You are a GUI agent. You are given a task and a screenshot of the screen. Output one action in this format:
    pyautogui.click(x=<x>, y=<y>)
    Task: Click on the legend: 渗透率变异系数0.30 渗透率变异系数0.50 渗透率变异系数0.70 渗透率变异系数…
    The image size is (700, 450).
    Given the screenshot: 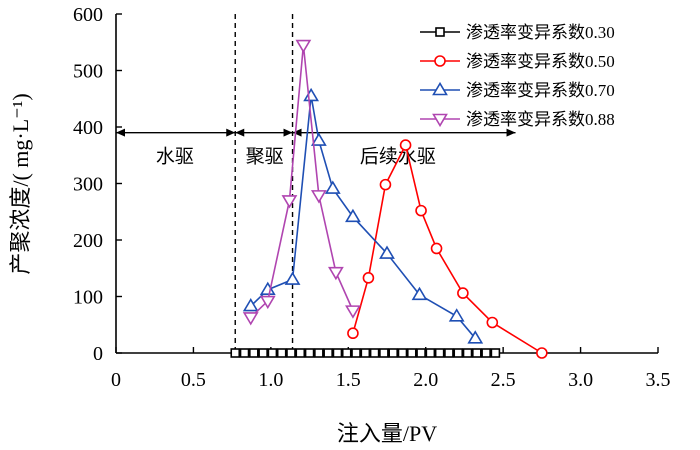 What is the action you would take?
    pyautogui.click(x=517, y=76)
    